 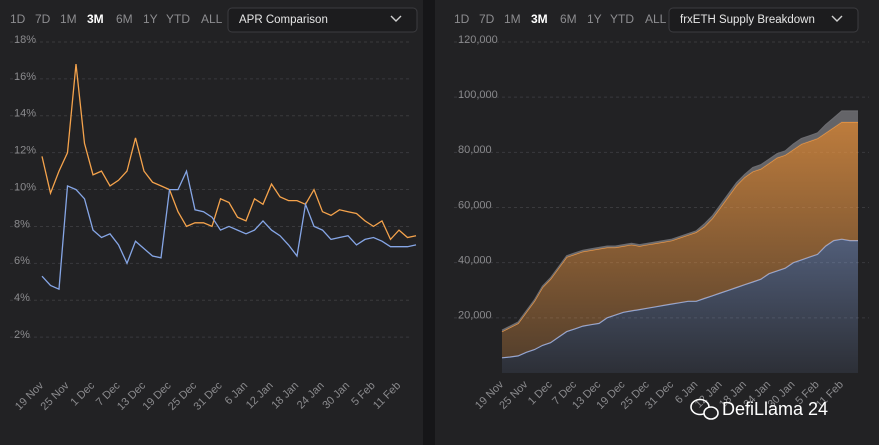 What do you see at coordinates (22, 298) in the screenshot?
I see `y-tick-label: 4%` at bounding box center [22, 298].